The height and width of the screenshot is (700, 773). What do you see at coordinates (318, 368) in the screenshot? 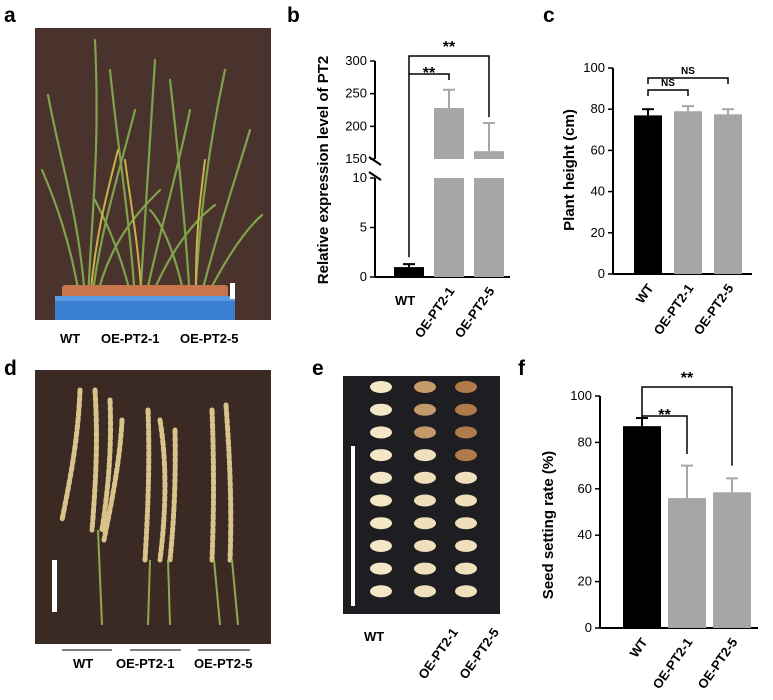
I see `panel-e-label: e` at bounding box center [318, 368].